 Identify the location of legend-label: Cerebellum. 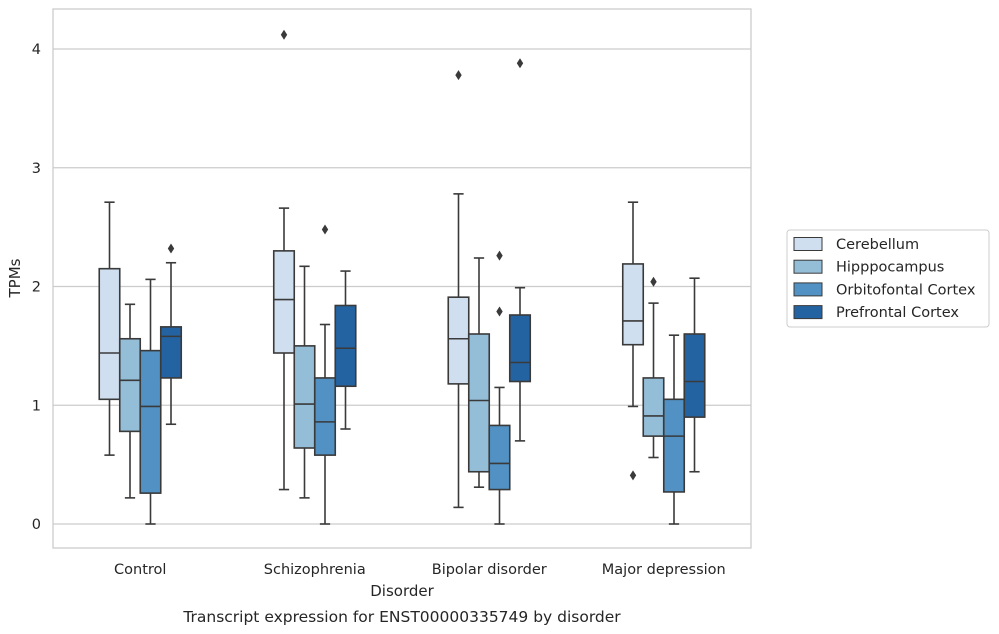
(877, 245).